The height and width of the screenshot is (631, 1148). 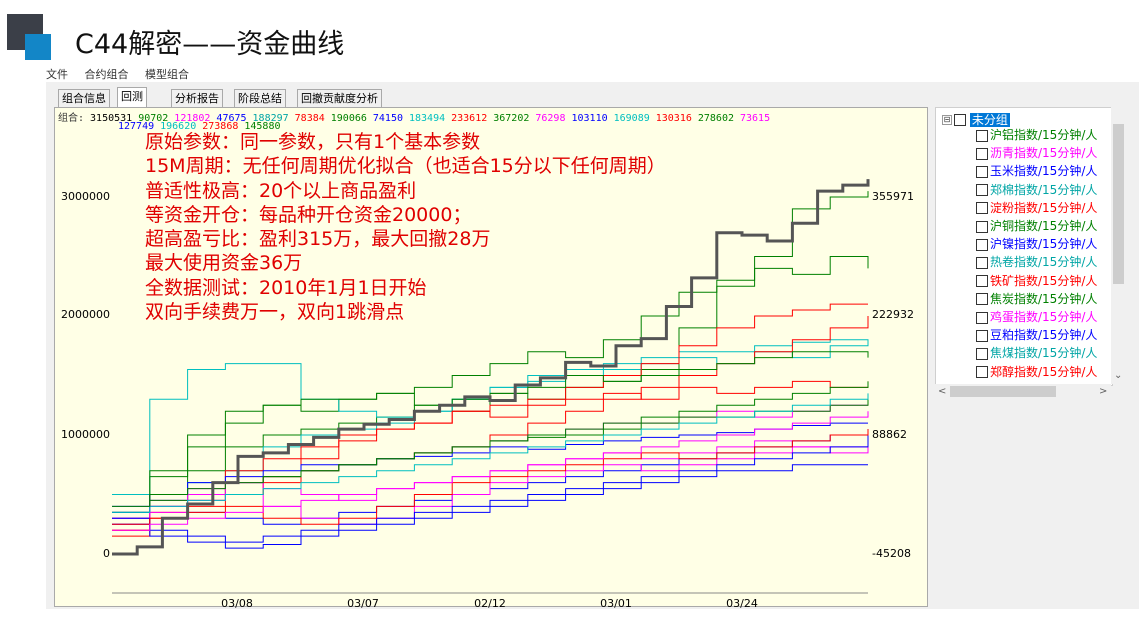 What do you see at coordinates (942, 391) in the screenshot?
I see `scroll-left-icon: <` at bounding box center [942, 391].